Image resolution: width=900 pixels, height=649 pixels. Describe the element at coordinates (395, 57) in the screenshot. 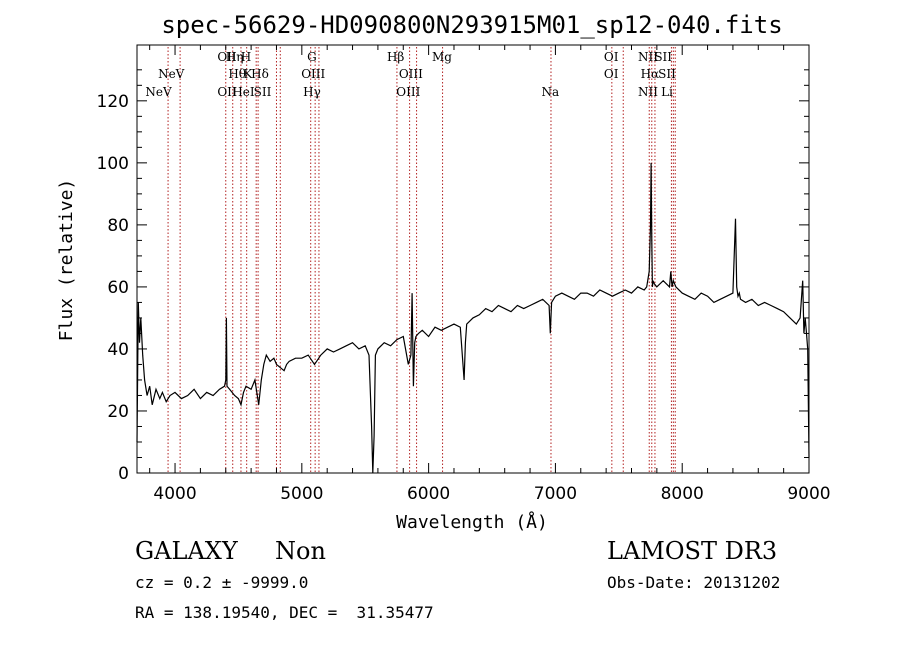

I see `emission-line-label: Hβ` at that location.